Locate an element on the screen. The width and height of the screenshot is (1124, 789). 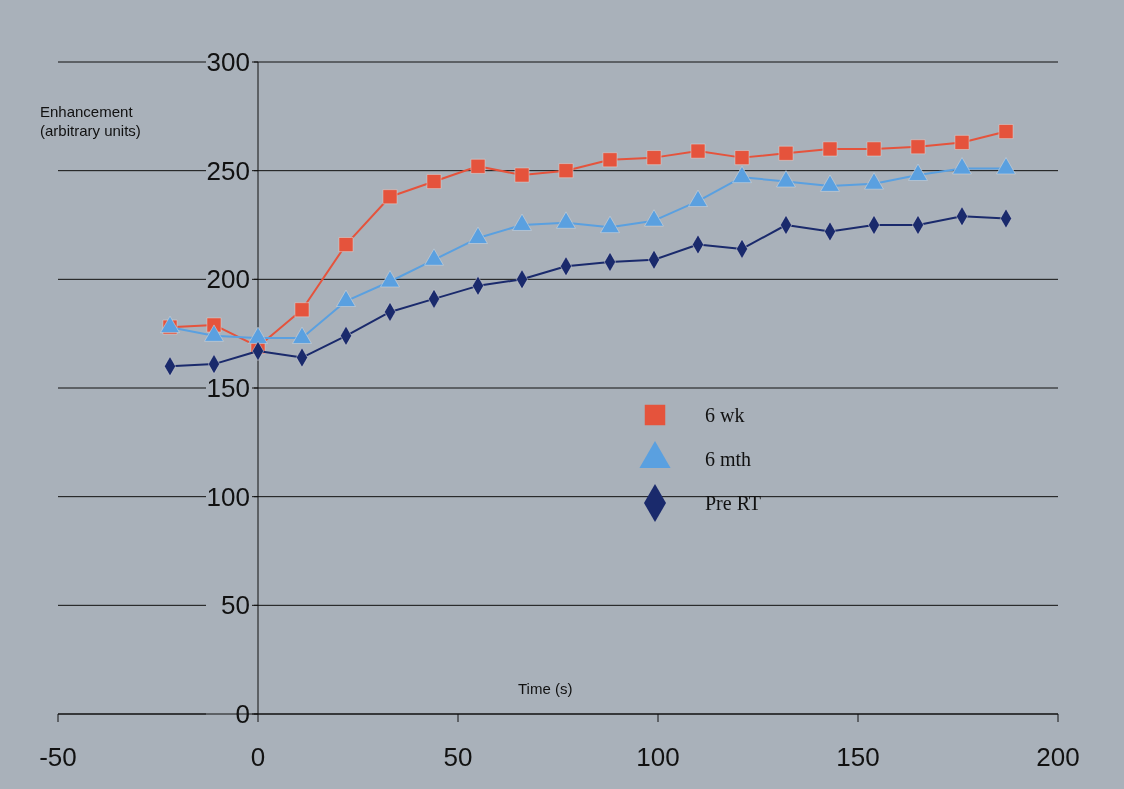
y-tick-label: 300 is located at coordinates (228, 62).